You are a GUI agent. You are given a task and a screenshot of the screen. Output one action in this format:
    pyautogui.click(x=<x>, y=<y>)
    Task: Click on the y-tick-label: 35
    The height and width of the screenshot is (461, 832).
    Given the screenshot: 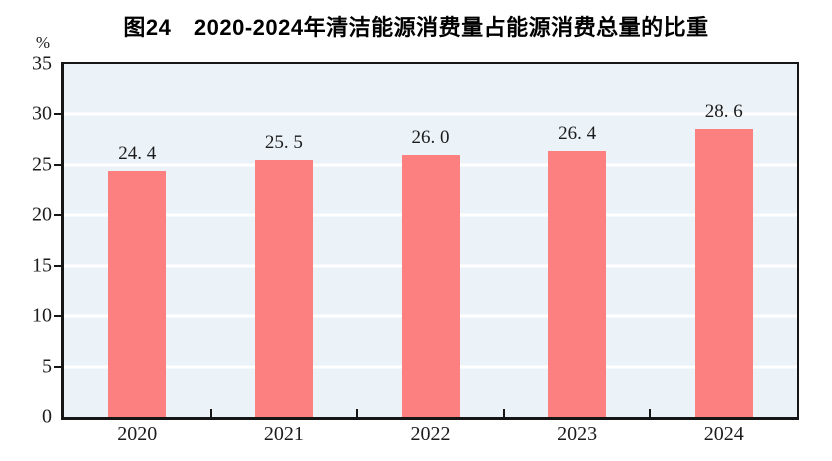 What is the action you would take?
    pyautogui.click(x=42, y=63)
    